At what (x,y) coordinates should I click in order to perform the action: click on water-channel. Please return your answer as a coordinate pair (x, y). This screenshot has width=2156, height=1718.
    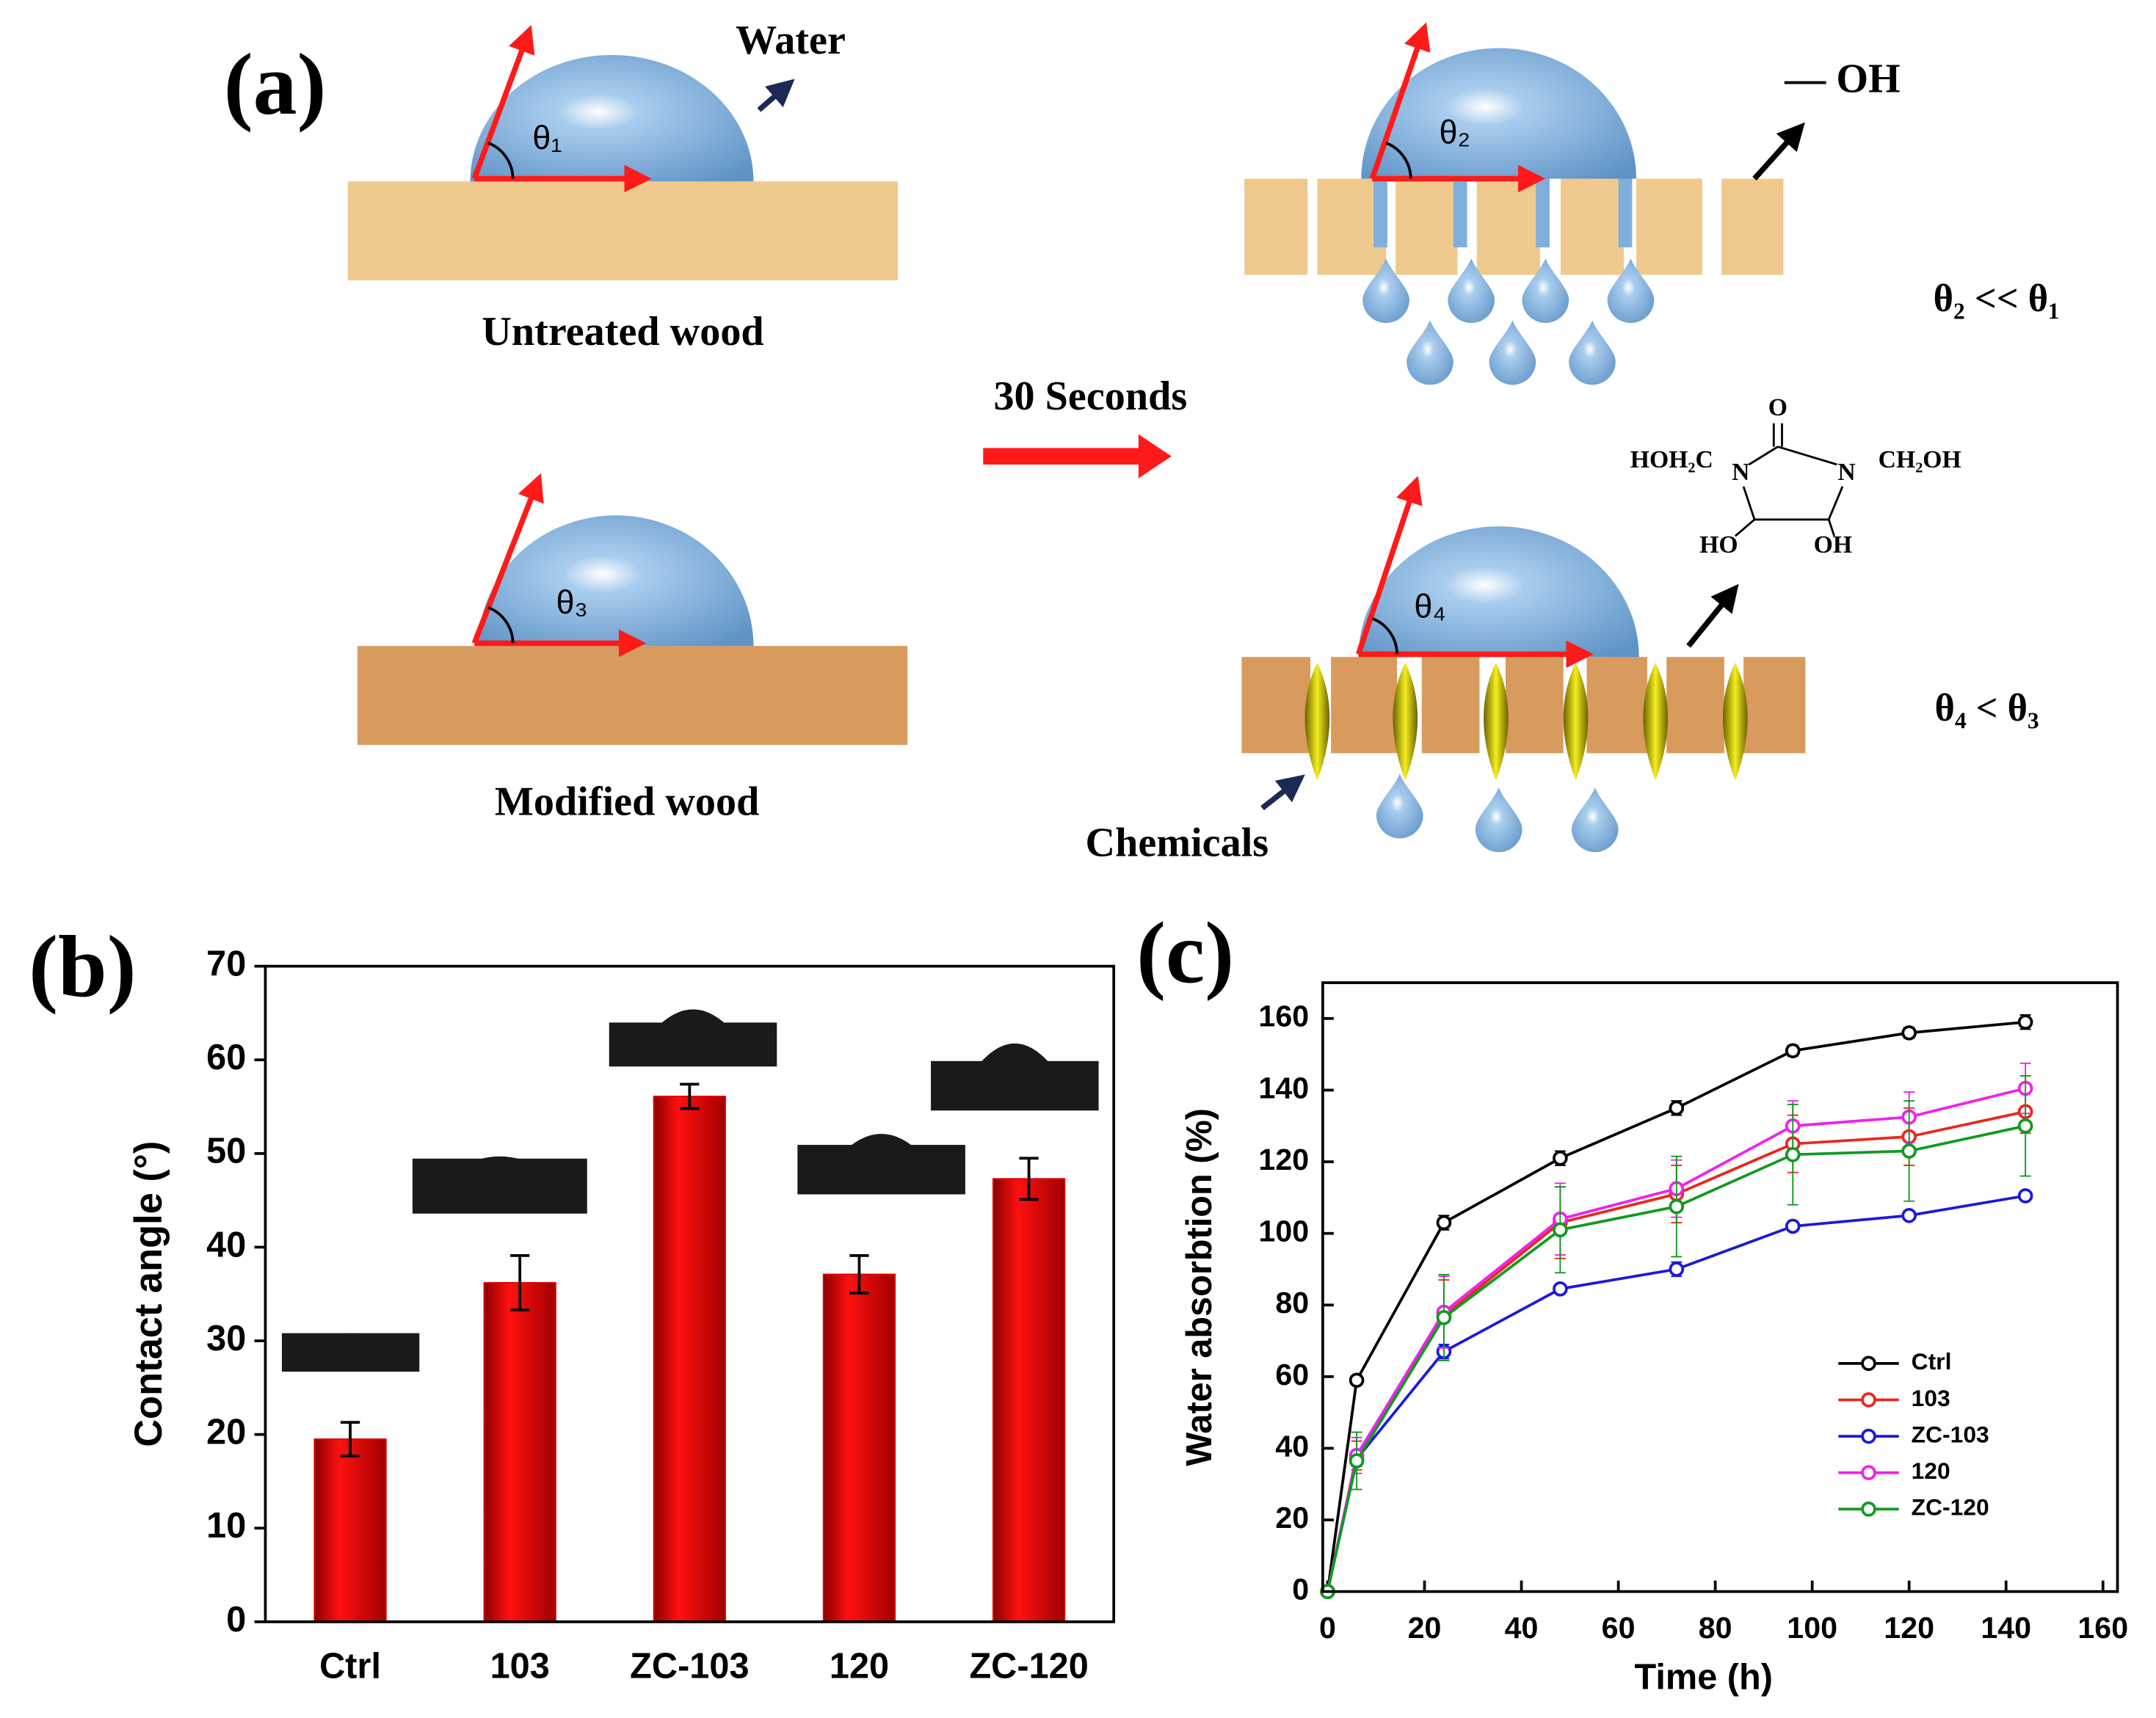
    Looking at the image, I should click on (1460, 213).